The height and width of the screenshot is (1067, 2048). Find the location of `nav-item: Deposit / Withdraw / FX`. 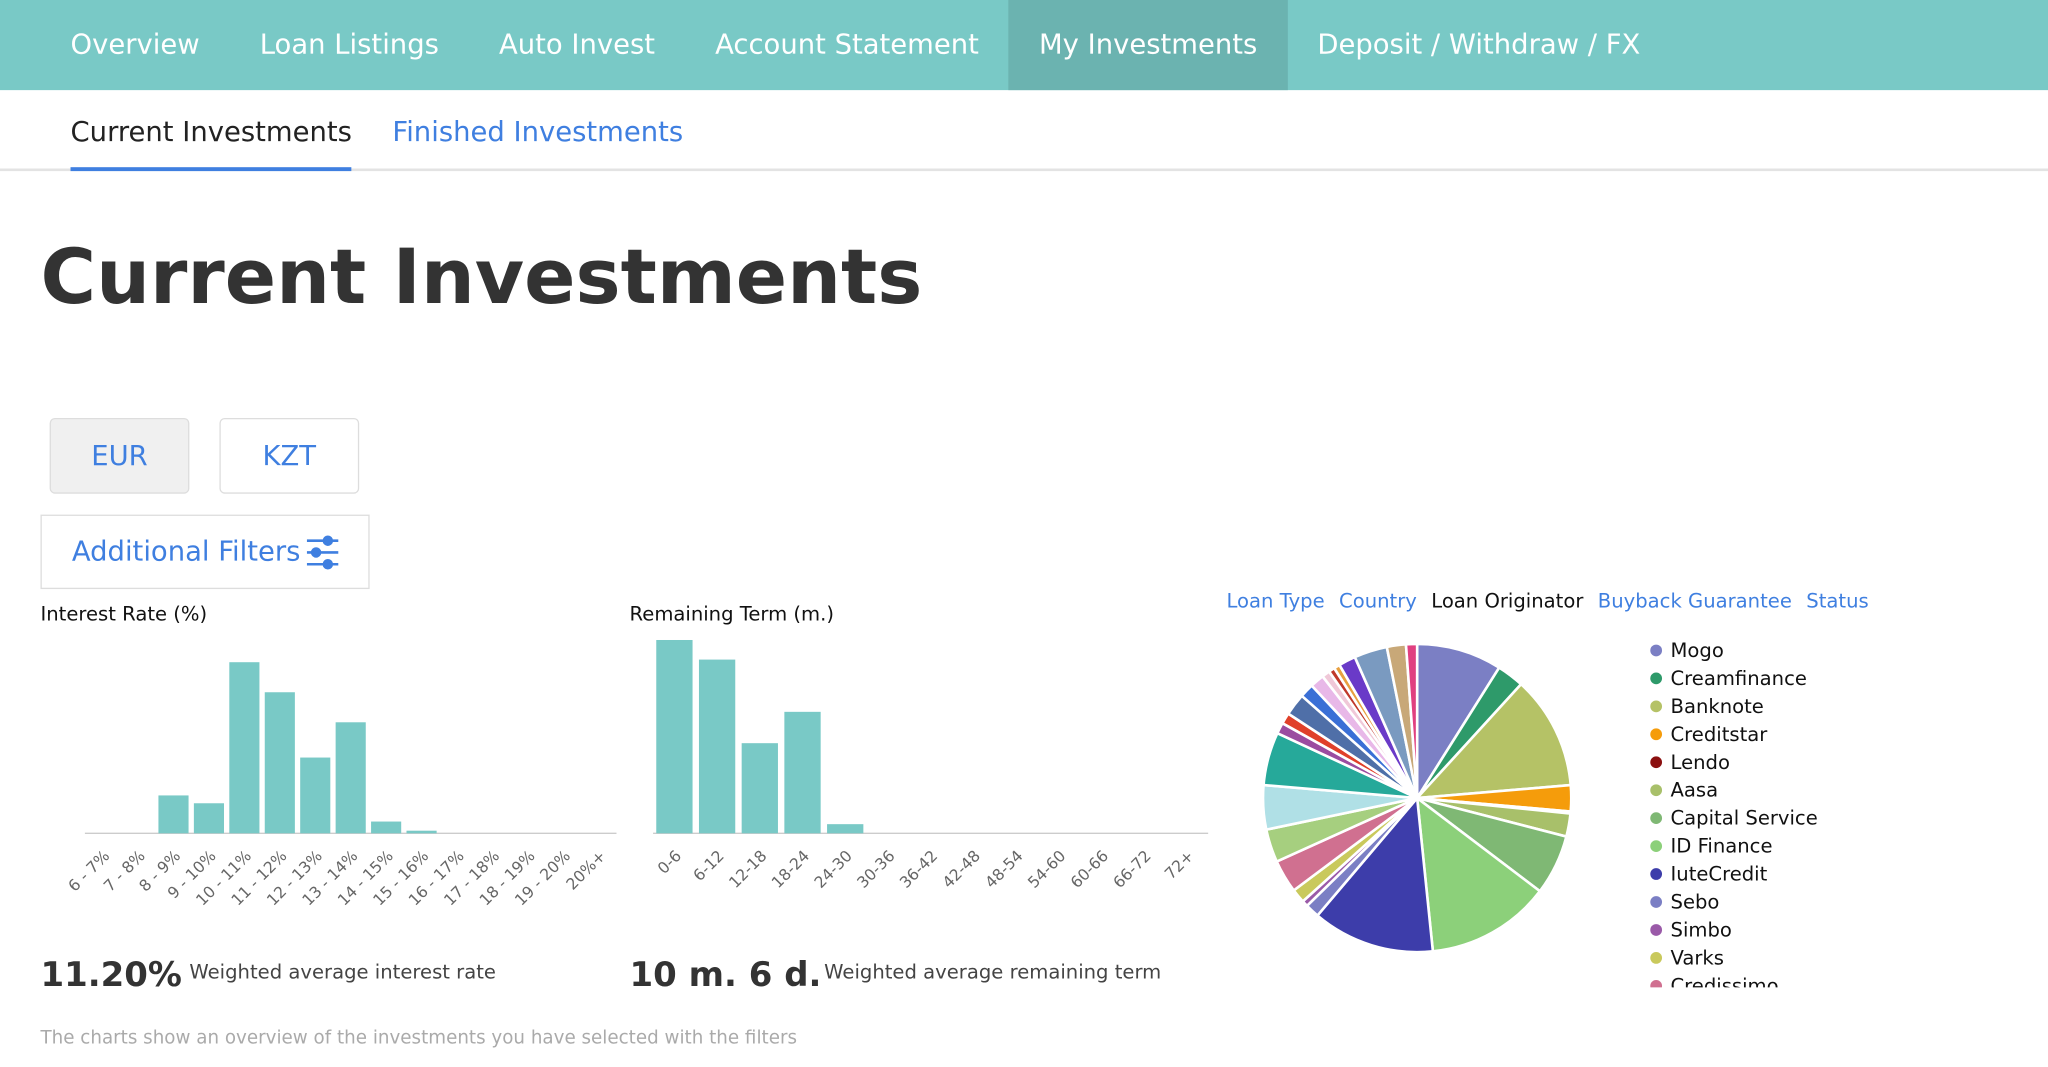

nav-item: Deposit / Withdraw / FX is located at coordinates (1479, 44).